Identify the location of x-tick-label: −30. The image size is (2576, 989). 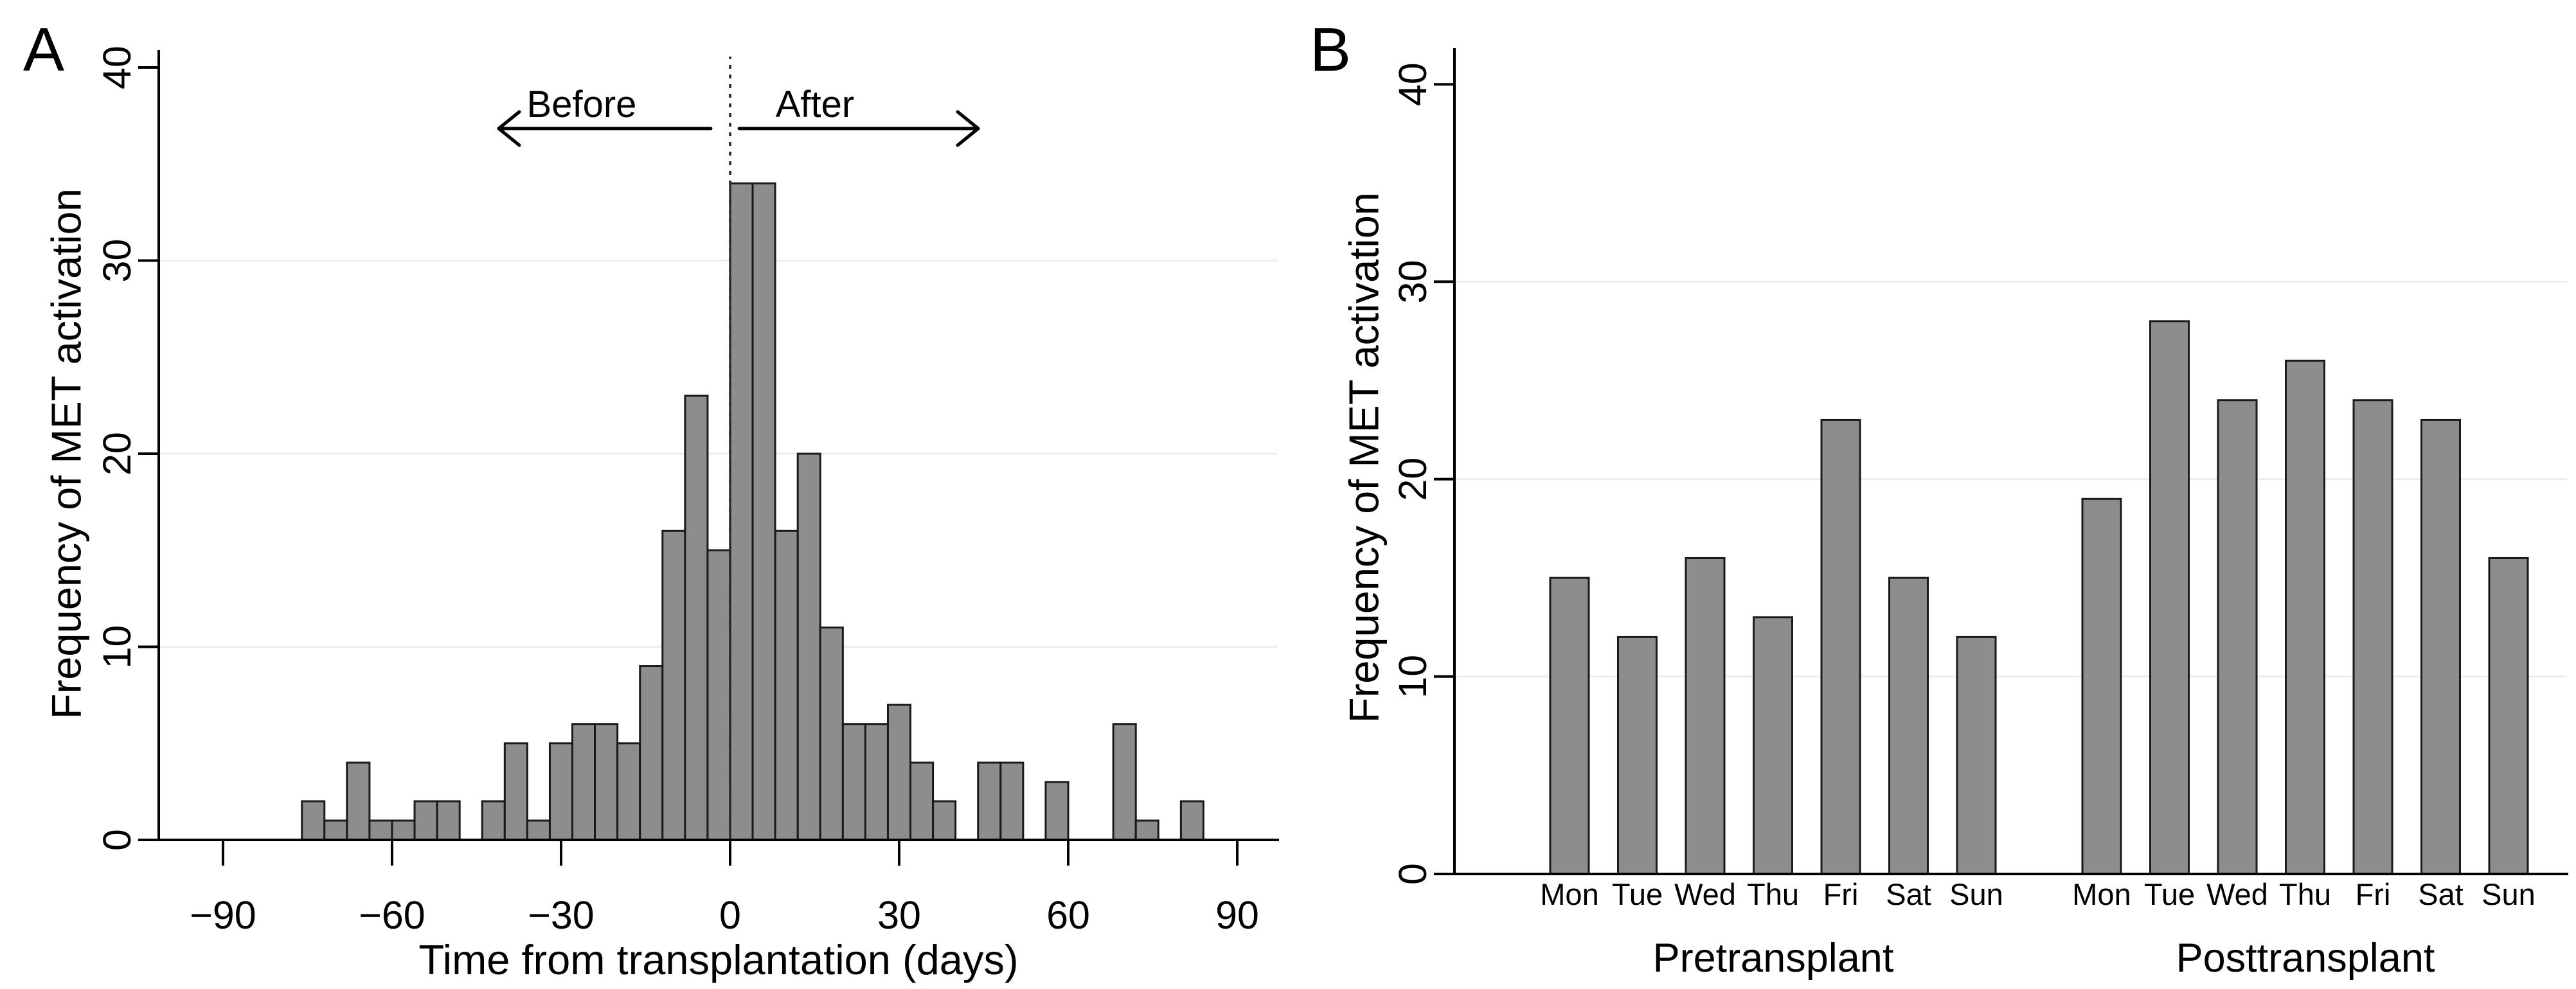
(561, 915).